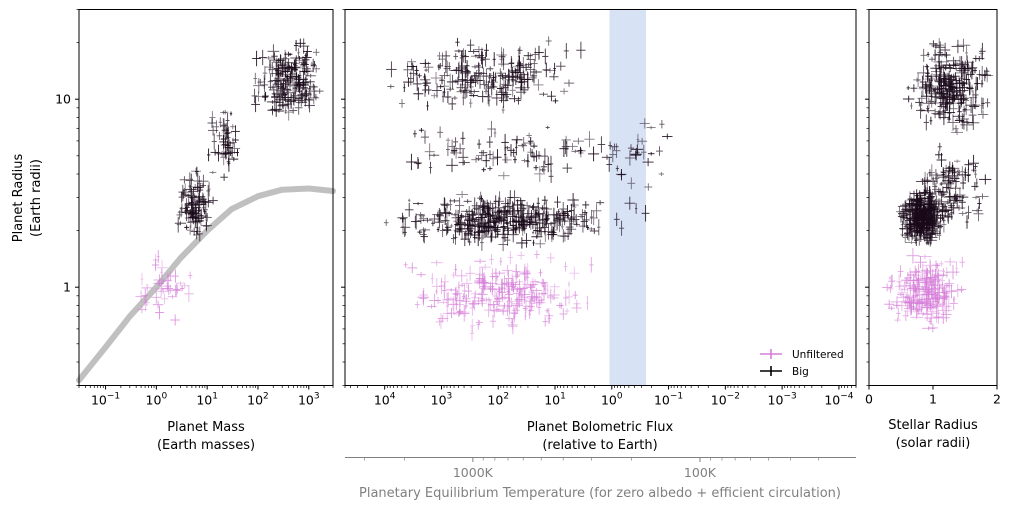 The width and height of the screenshot is (1011, 511). I want to click on x-tick-label: 0, so click(869, 399).